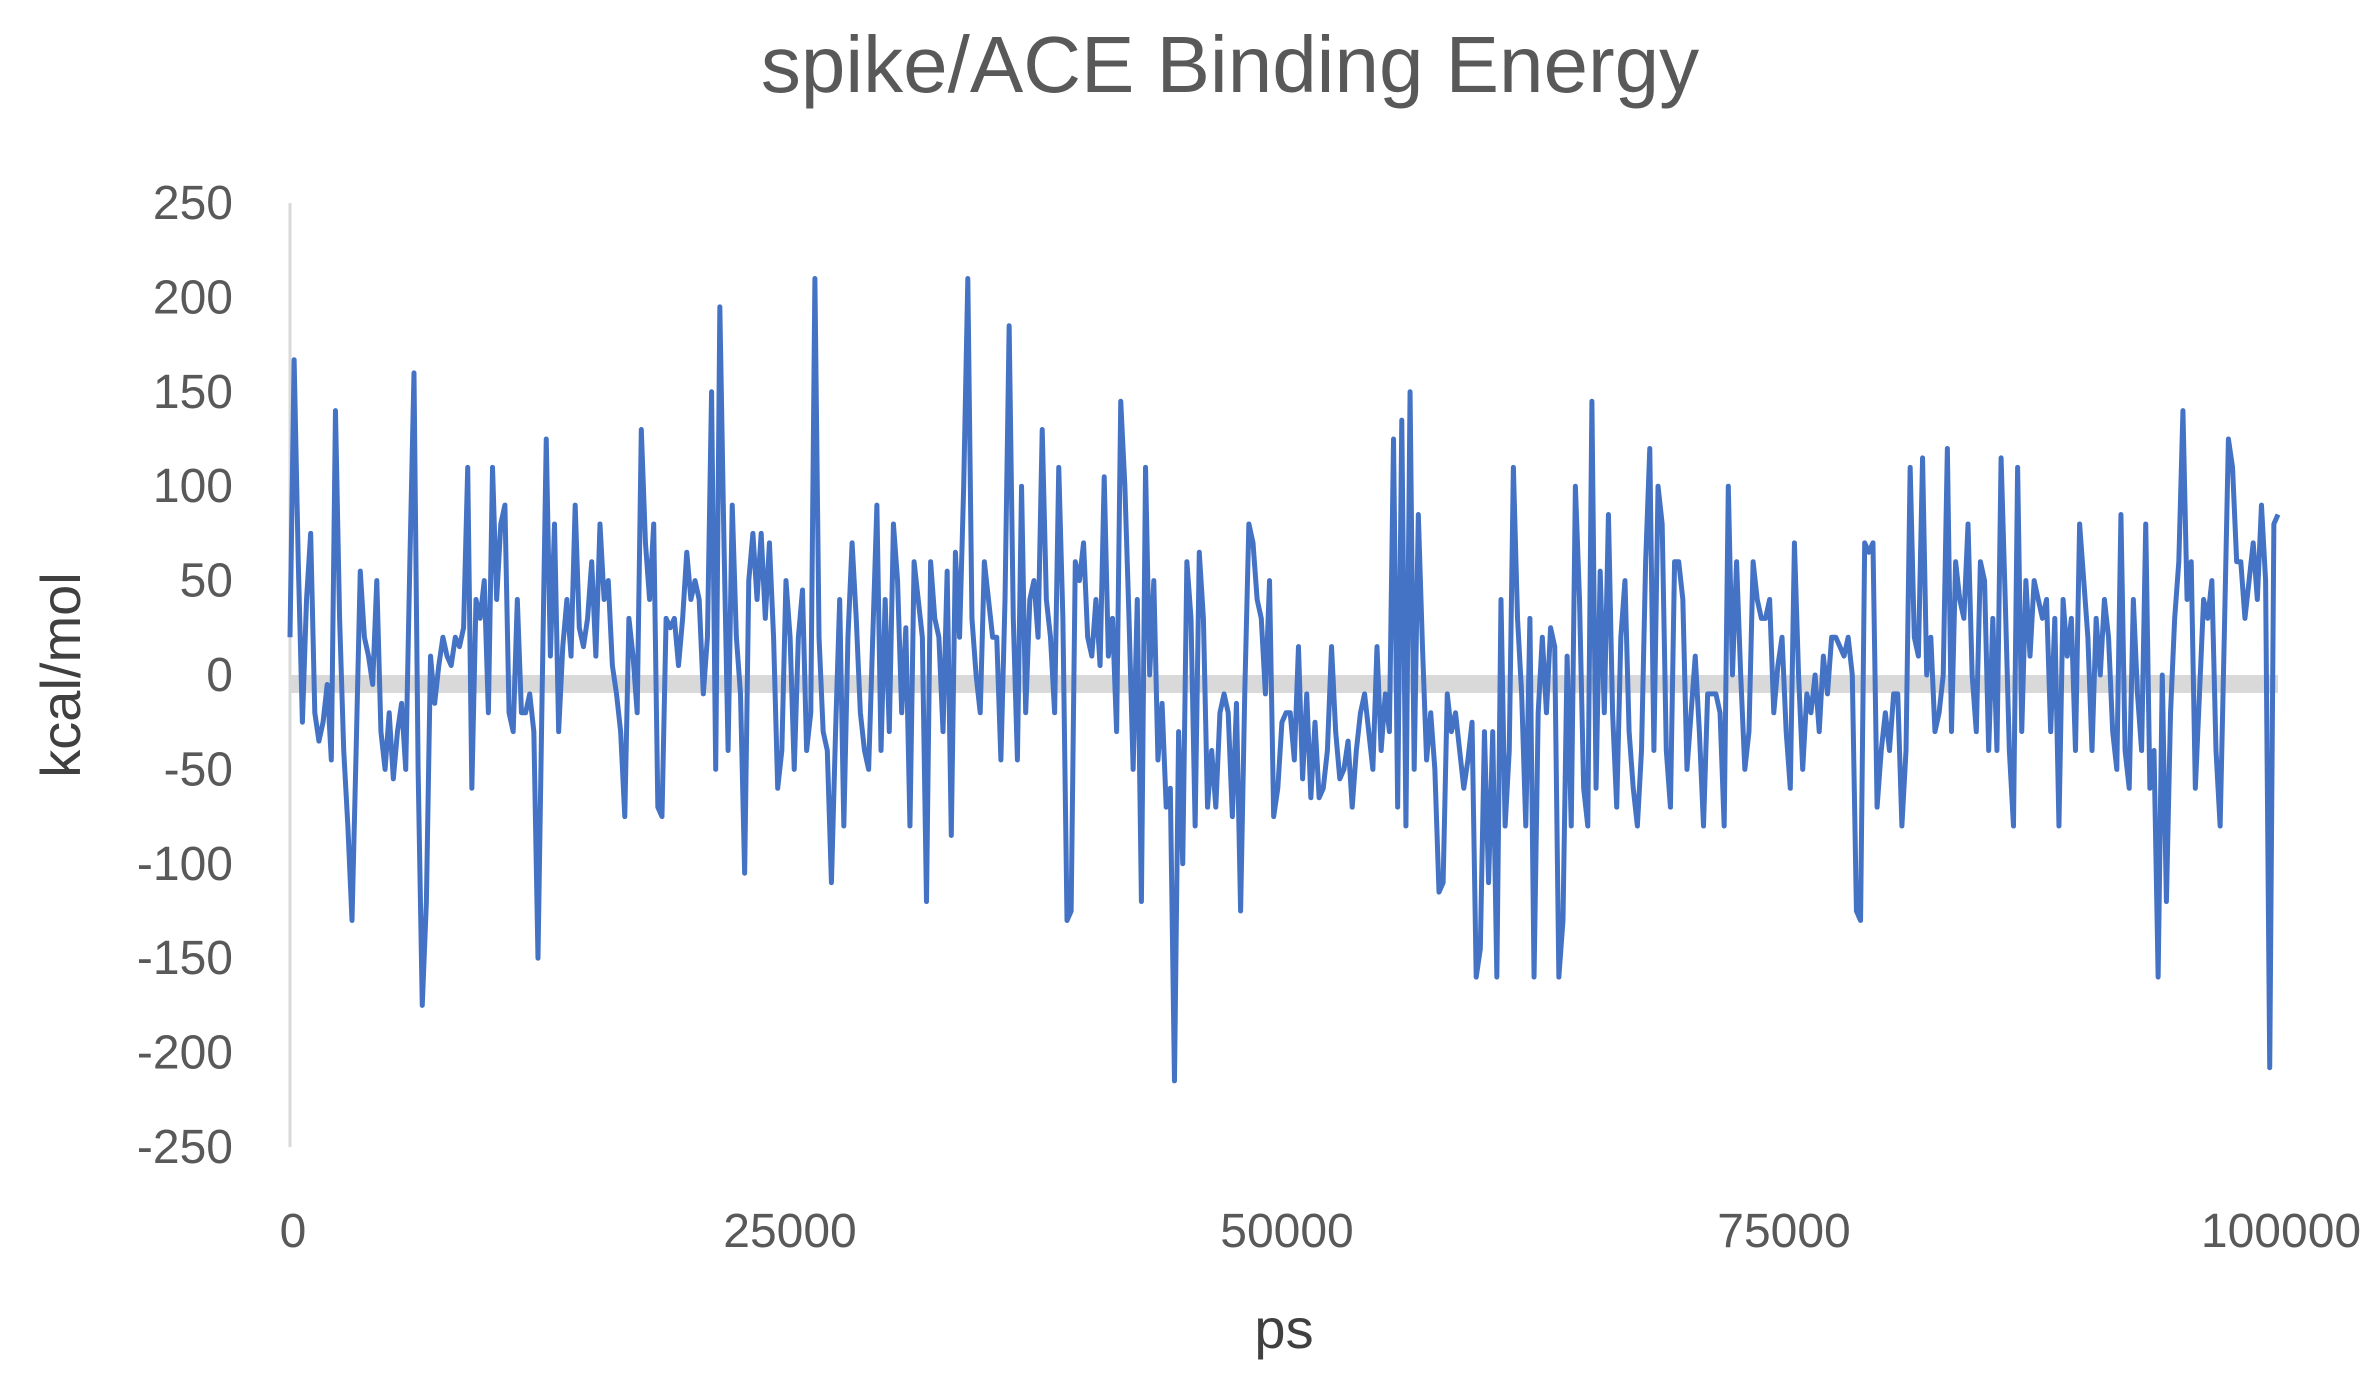 The image size is (2380, 1381). What do you see at coordinates (193, 203) in the screenshot?
I see `y-tick-label: 250` at bounding box center [193, 203].